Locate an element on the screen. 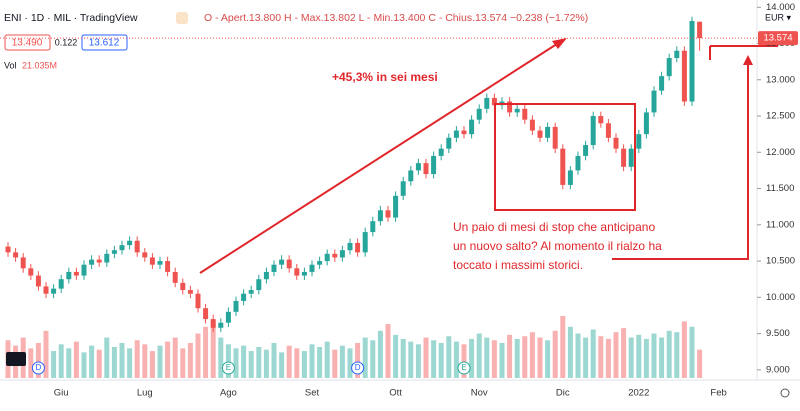  y-tick-label: 11.000 is located at coordinates (780, 224).